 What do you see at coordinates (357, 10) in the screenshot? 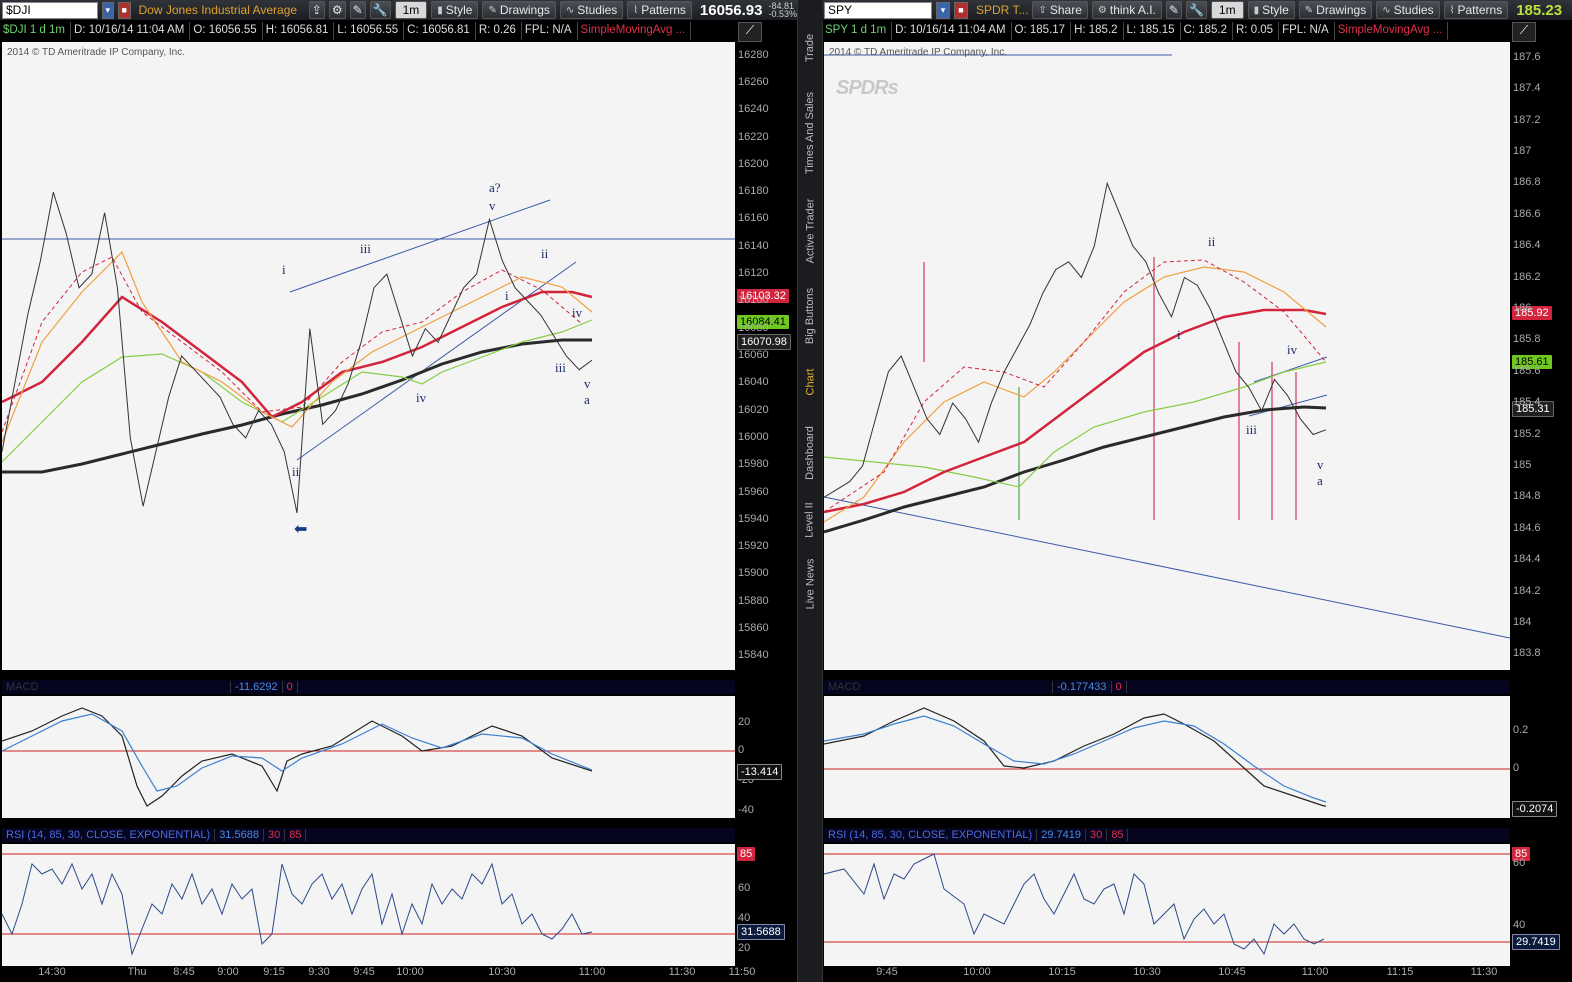
I see `left-drawing-icon: ✎` at bounding box center [357, 10].